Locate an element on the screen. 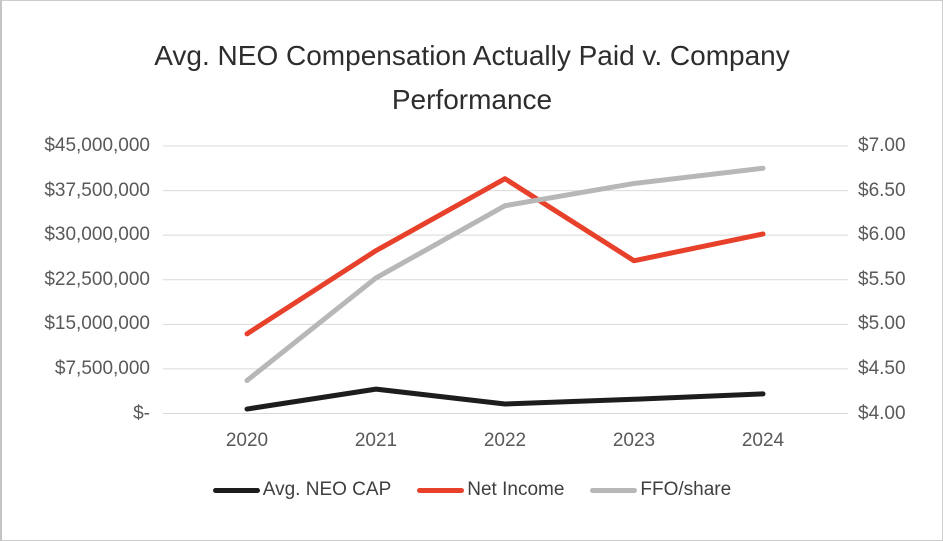 The height and width of the screenshot is (541, 943). left-axis-tick-label: $45,000,000 is located at coordinates (97, 145).